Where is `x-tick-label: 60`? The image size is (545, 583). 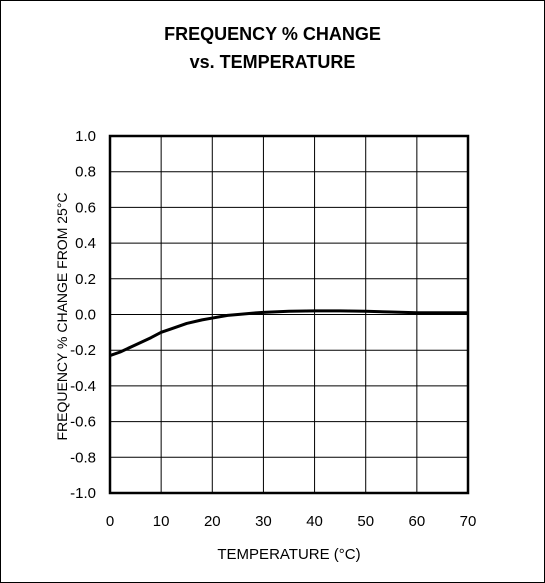 x-tick-label: 60 is located at coordinates (417, 521).